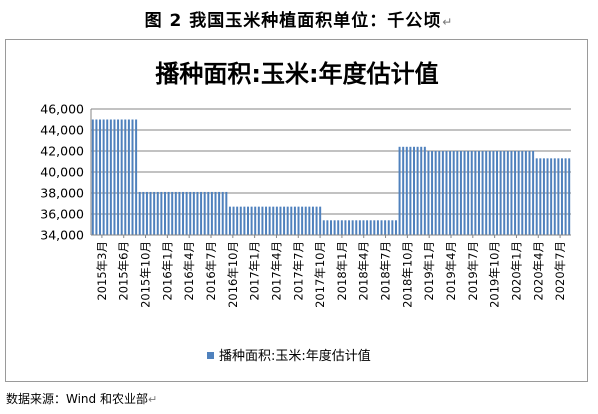 This screenshot has height=414, width=598. I want to click on x-tick-label: 2020年7月, so click(560, 271).